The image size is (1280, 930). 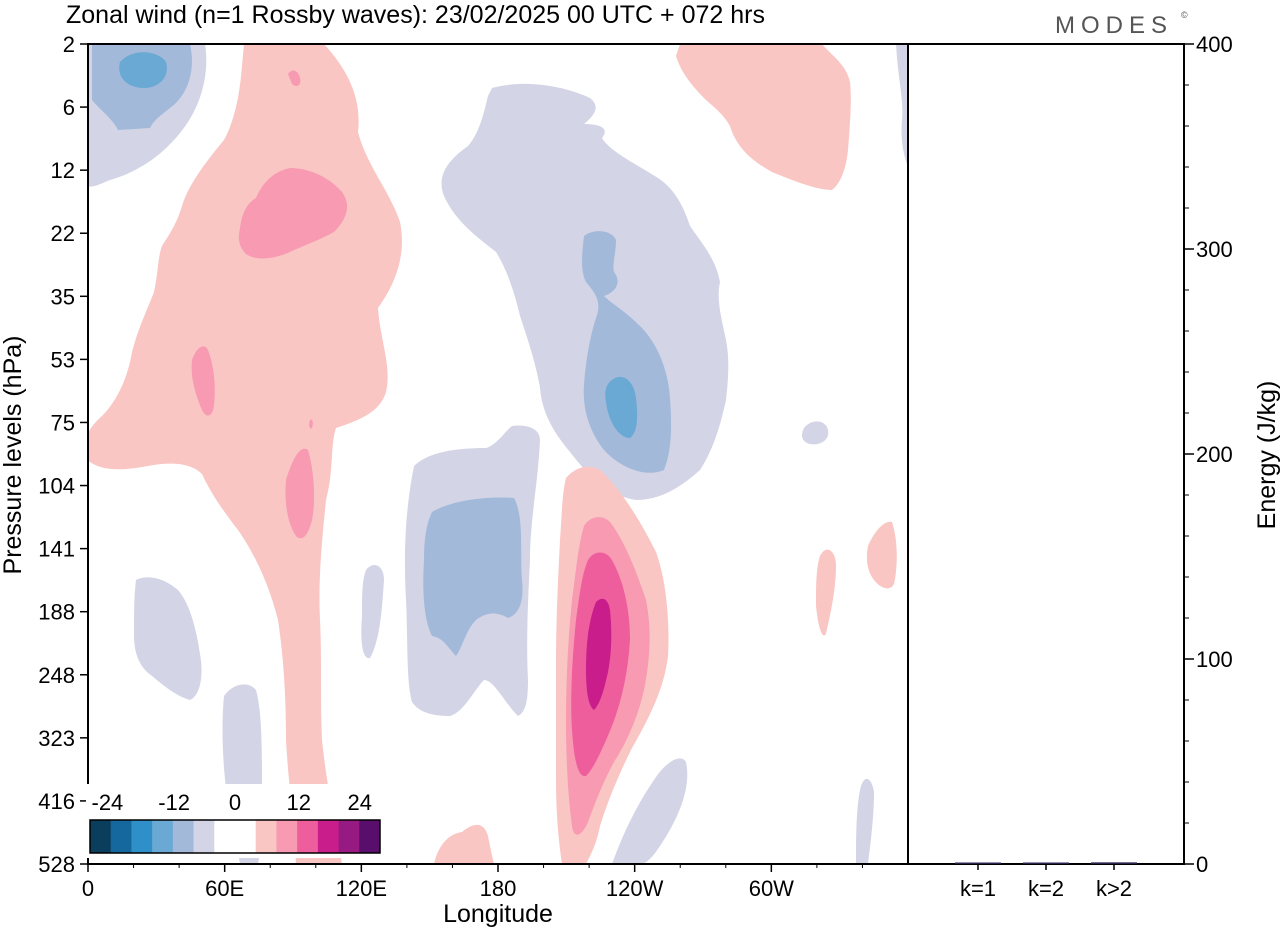 I want to click on colorbar-tick-label: -12, so click(x=174, y=802).